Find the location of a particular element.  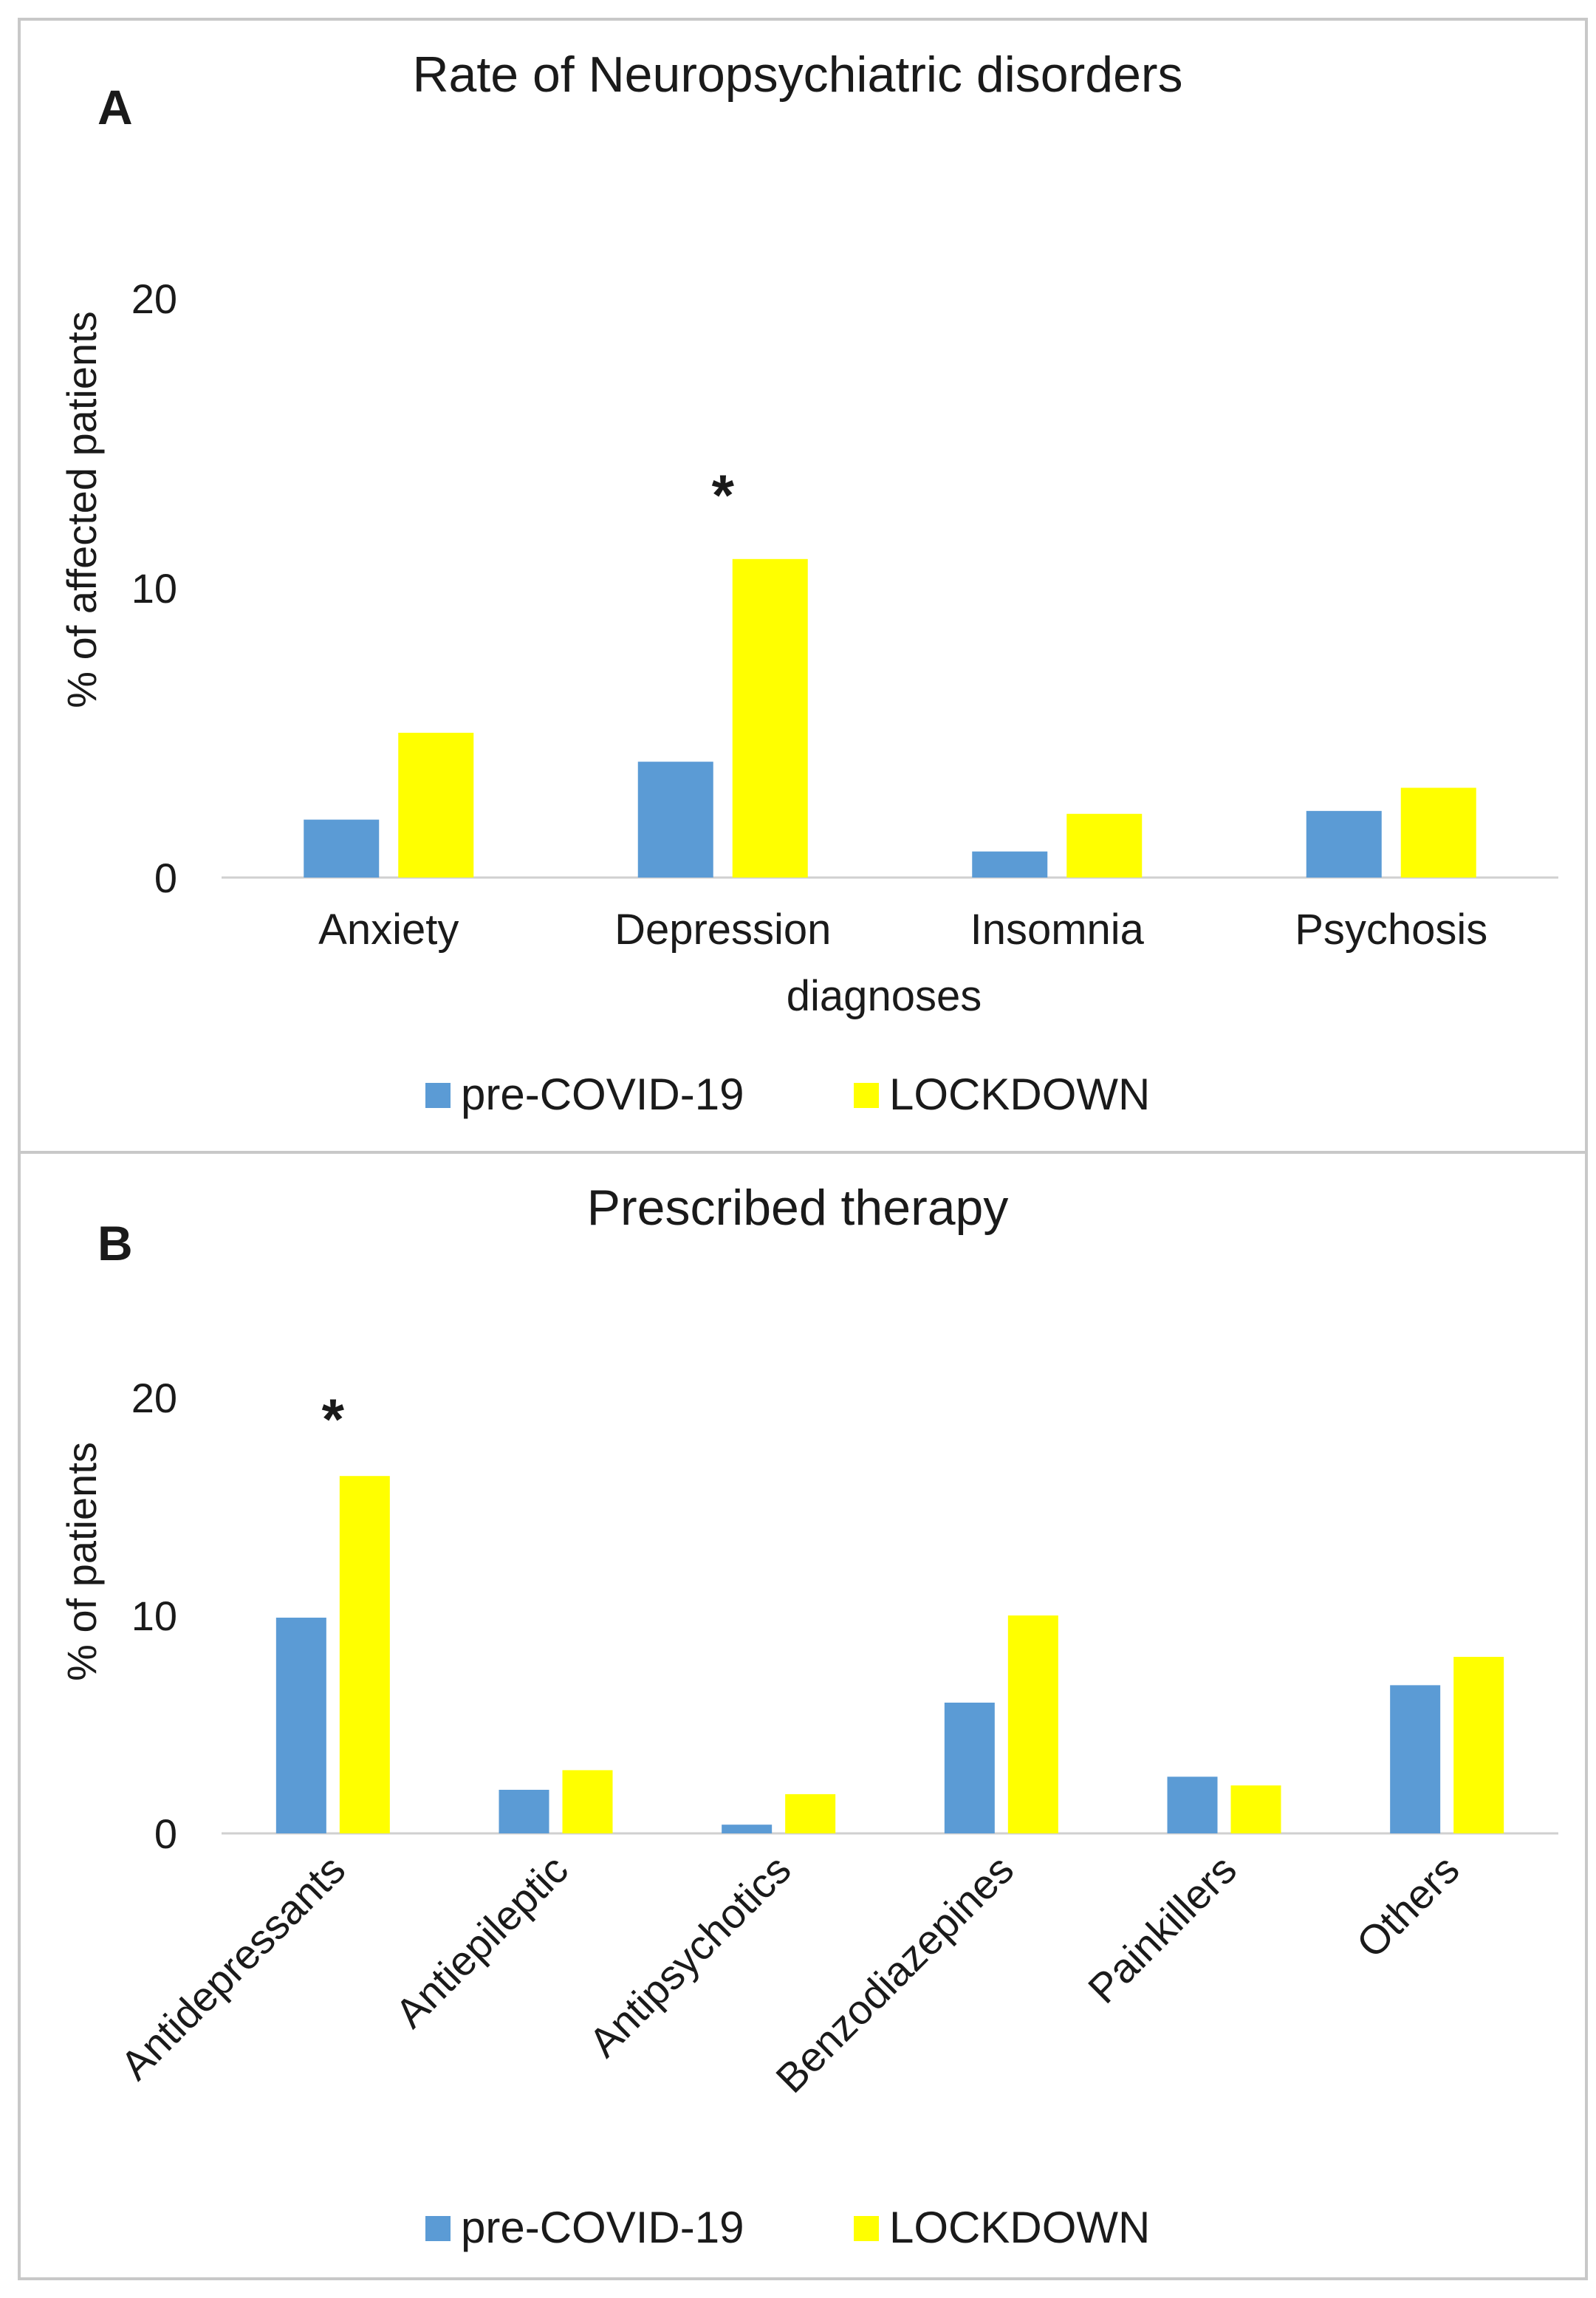

bar-lockdown-benzodiazepines is located at coordinates (1032, 1724).